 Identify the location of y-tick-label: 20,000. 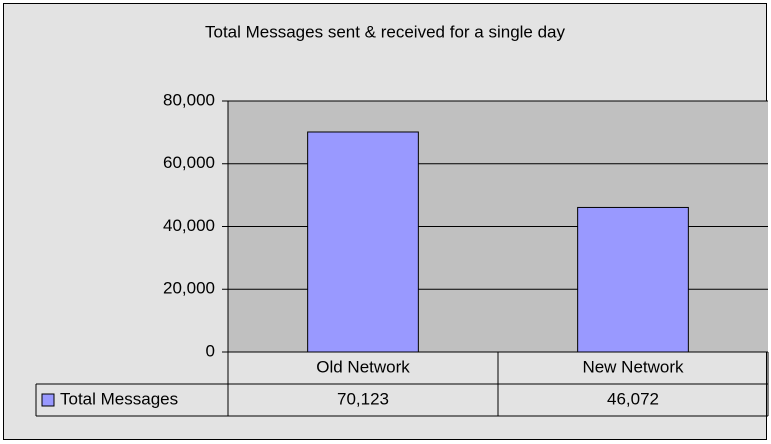
(189, 288).